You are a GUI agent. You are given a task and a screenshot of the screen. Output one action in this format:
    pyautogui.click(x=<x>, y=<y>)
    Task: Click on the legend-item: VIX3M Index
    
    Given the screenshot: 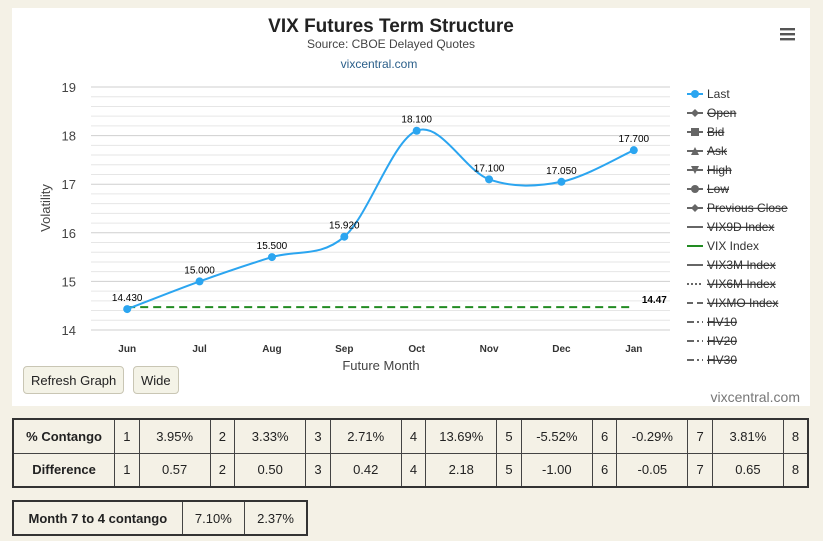 What is the action you would take?
    pyautogui.click(x=731, y=265)
    